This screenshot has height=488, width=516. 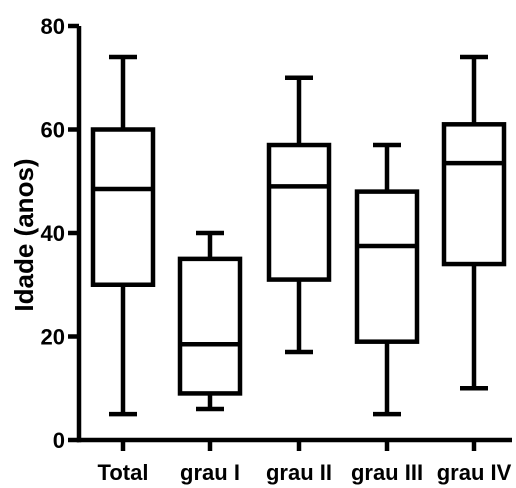 I want to click on box-grau-iv, so click(x=474, y=222).